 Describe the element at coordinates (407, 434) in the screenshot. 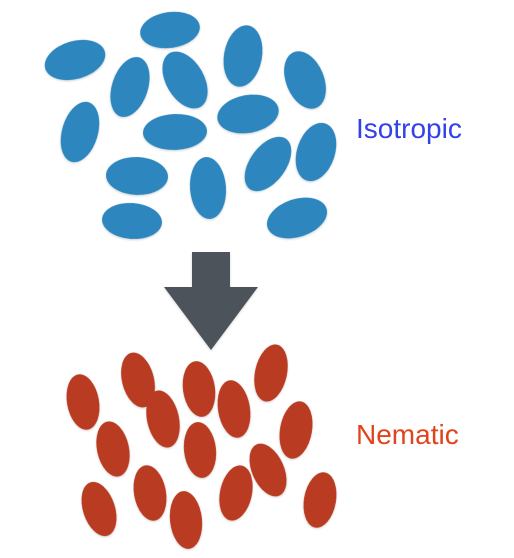

I see `nematic-label: Nematic` at that location.